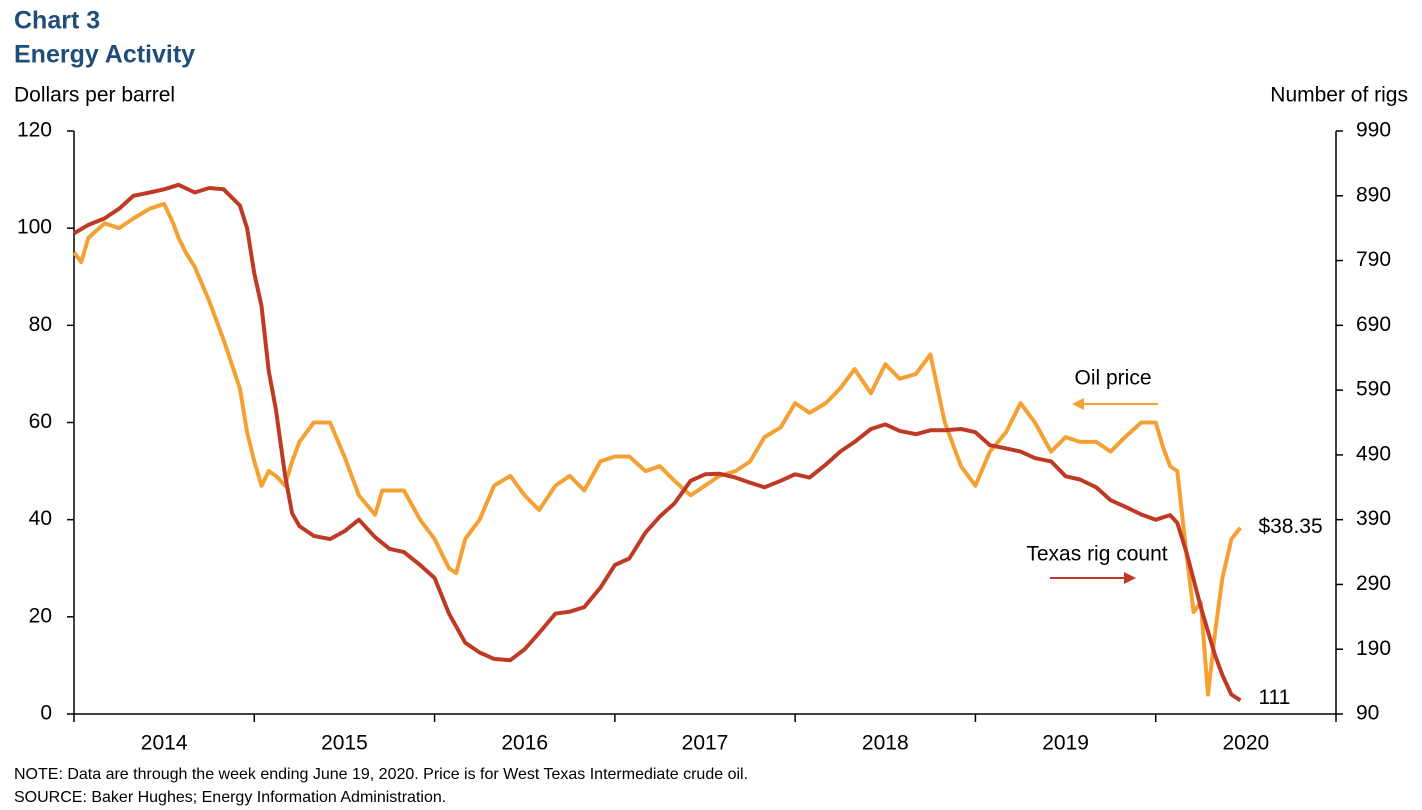 Image resolution: width=1422 pixels, height=810 pixels. What do you see at coordinates (1373, 130) in the screenshot?
I see `y2-tick-label: 990` at bounding box center [1373, 130].